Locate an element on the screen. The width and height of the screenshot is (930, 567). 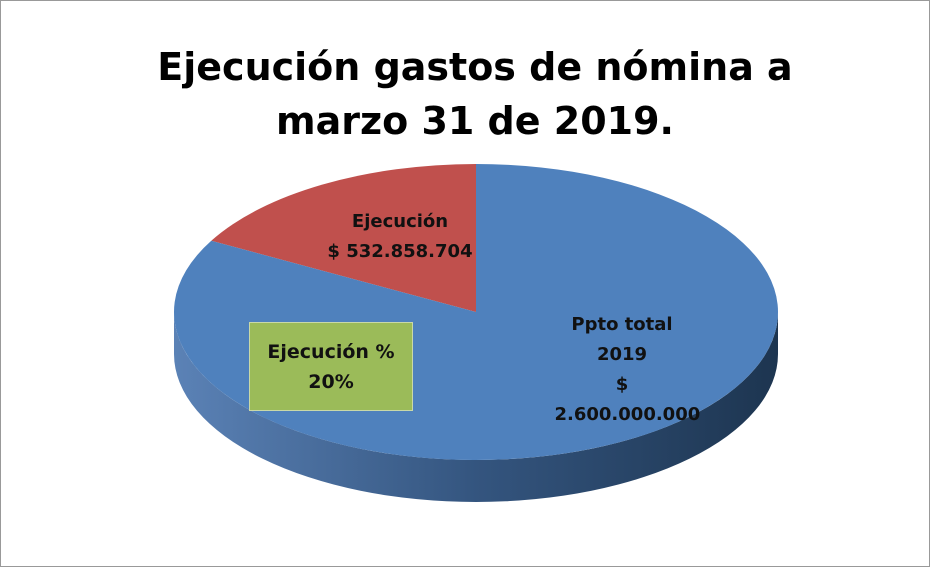
value-label: $ 2.600.000.000 is located at coordinates (627, 399).